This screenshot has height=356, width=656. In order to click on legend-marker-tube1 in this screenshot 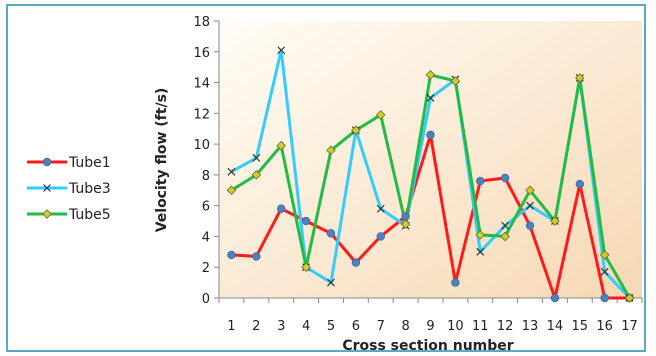, I will do `click(47, 162)`.